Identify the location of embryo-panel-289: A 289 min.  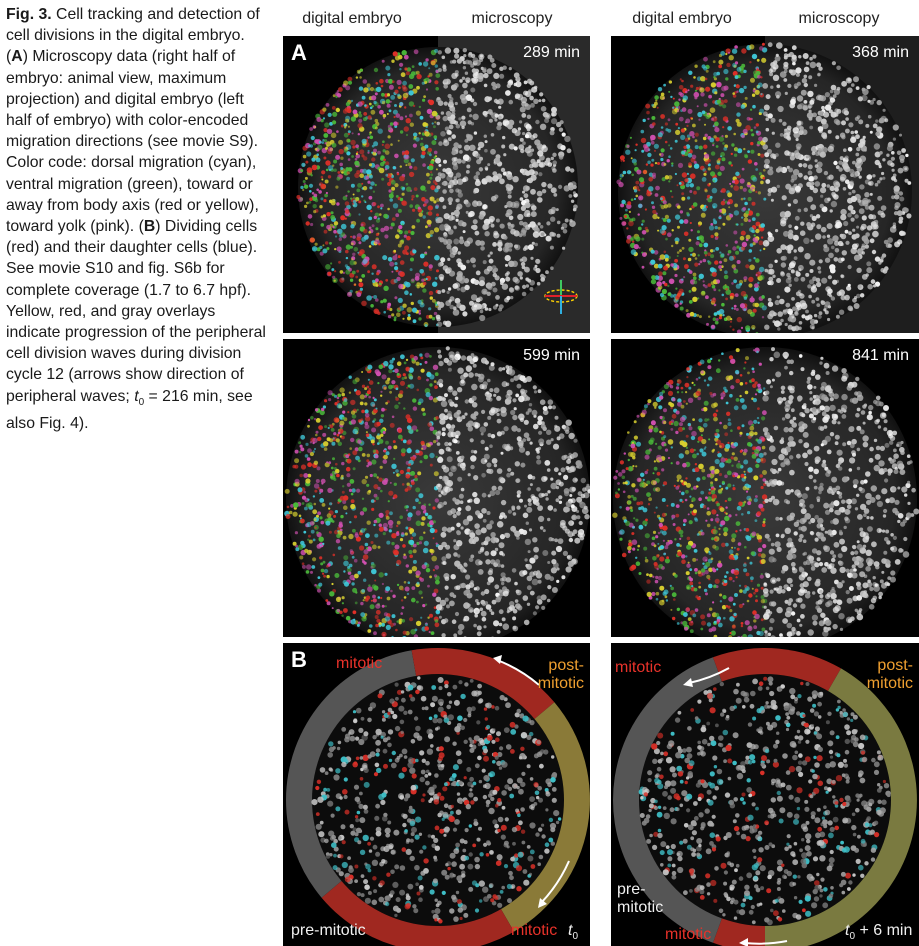
(436, 184).